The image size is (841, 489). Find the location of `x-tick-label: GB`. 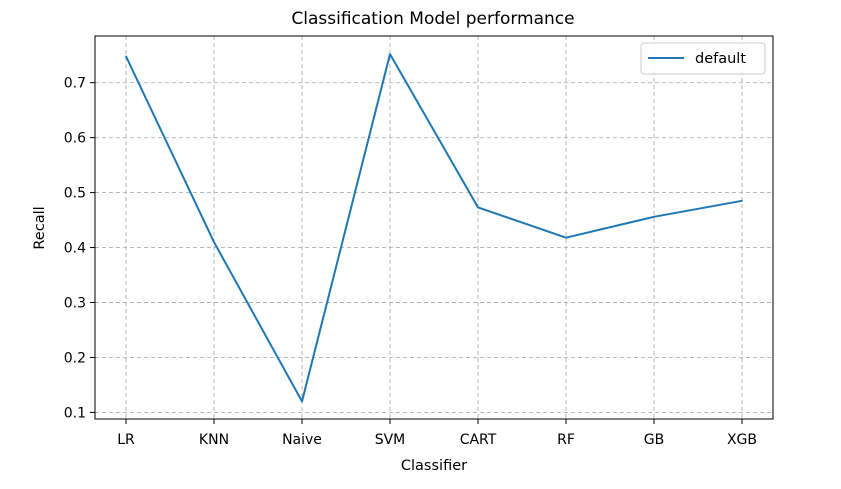

x-tick-label: GB is located at coordinates (654, 440).